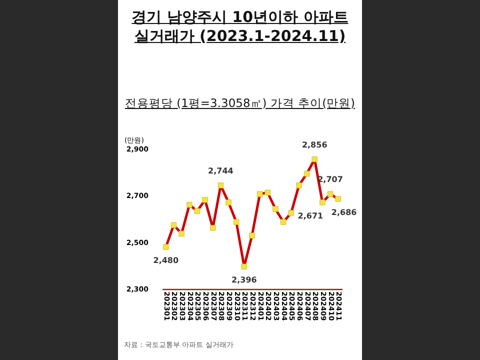 The height and width of the screenshot is (360, 480). What do you see at coordinates (315, 145) in the screenshot?
I see `data-label: 2,856` at bounding box center [315, 145].